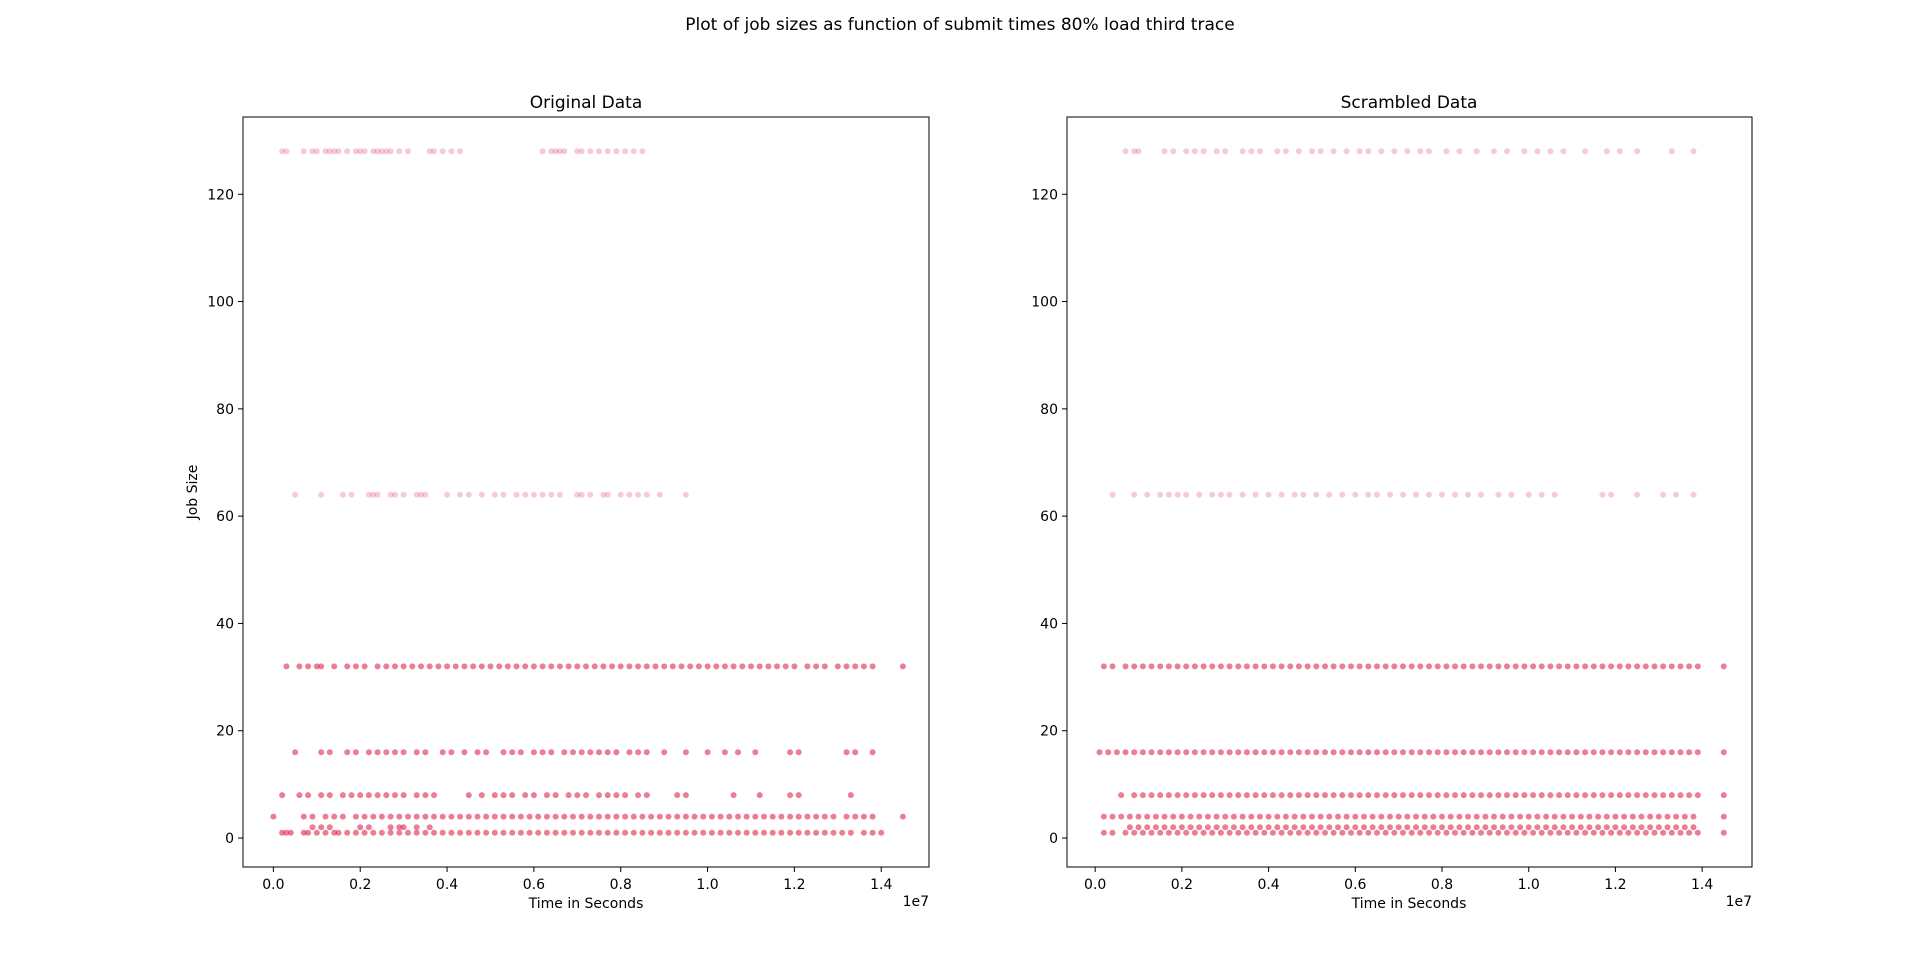  I want to click on scrambled-data-x-tick-label: 1.0, so click(1529, 885).